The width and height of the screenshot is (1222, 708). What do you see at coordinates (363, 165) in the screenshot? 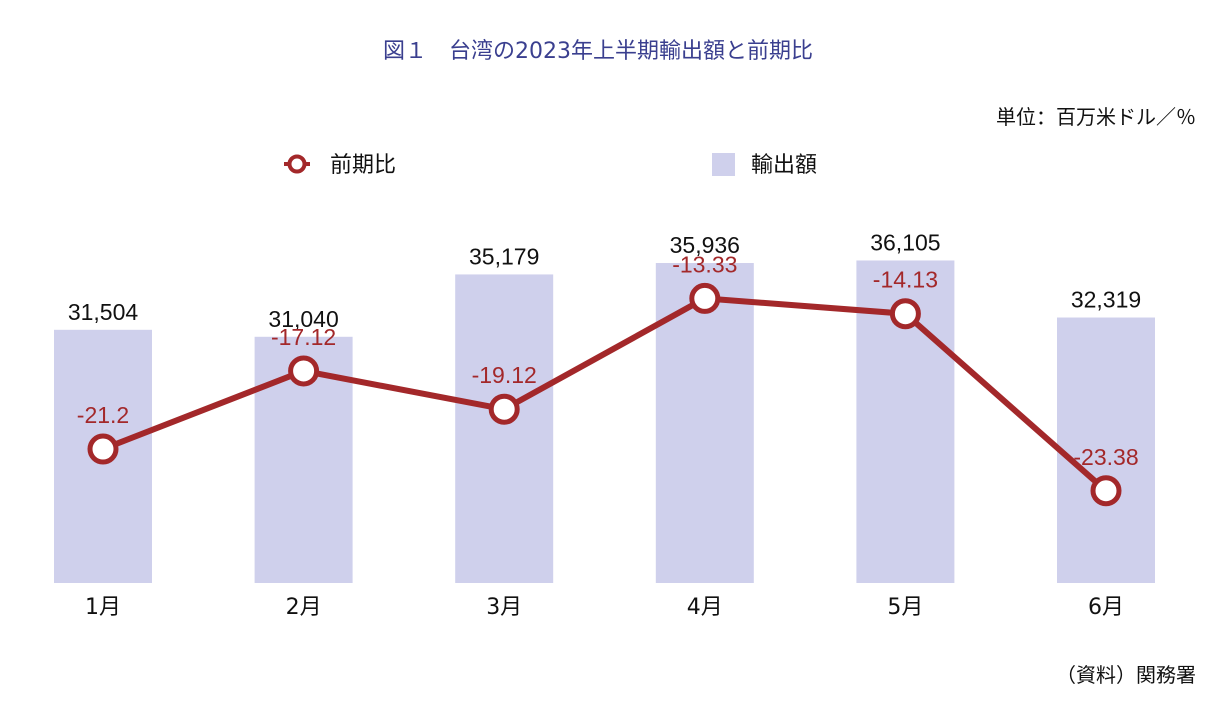
I see `legend-label-line: 前期比` at bounding box center [363, 165].